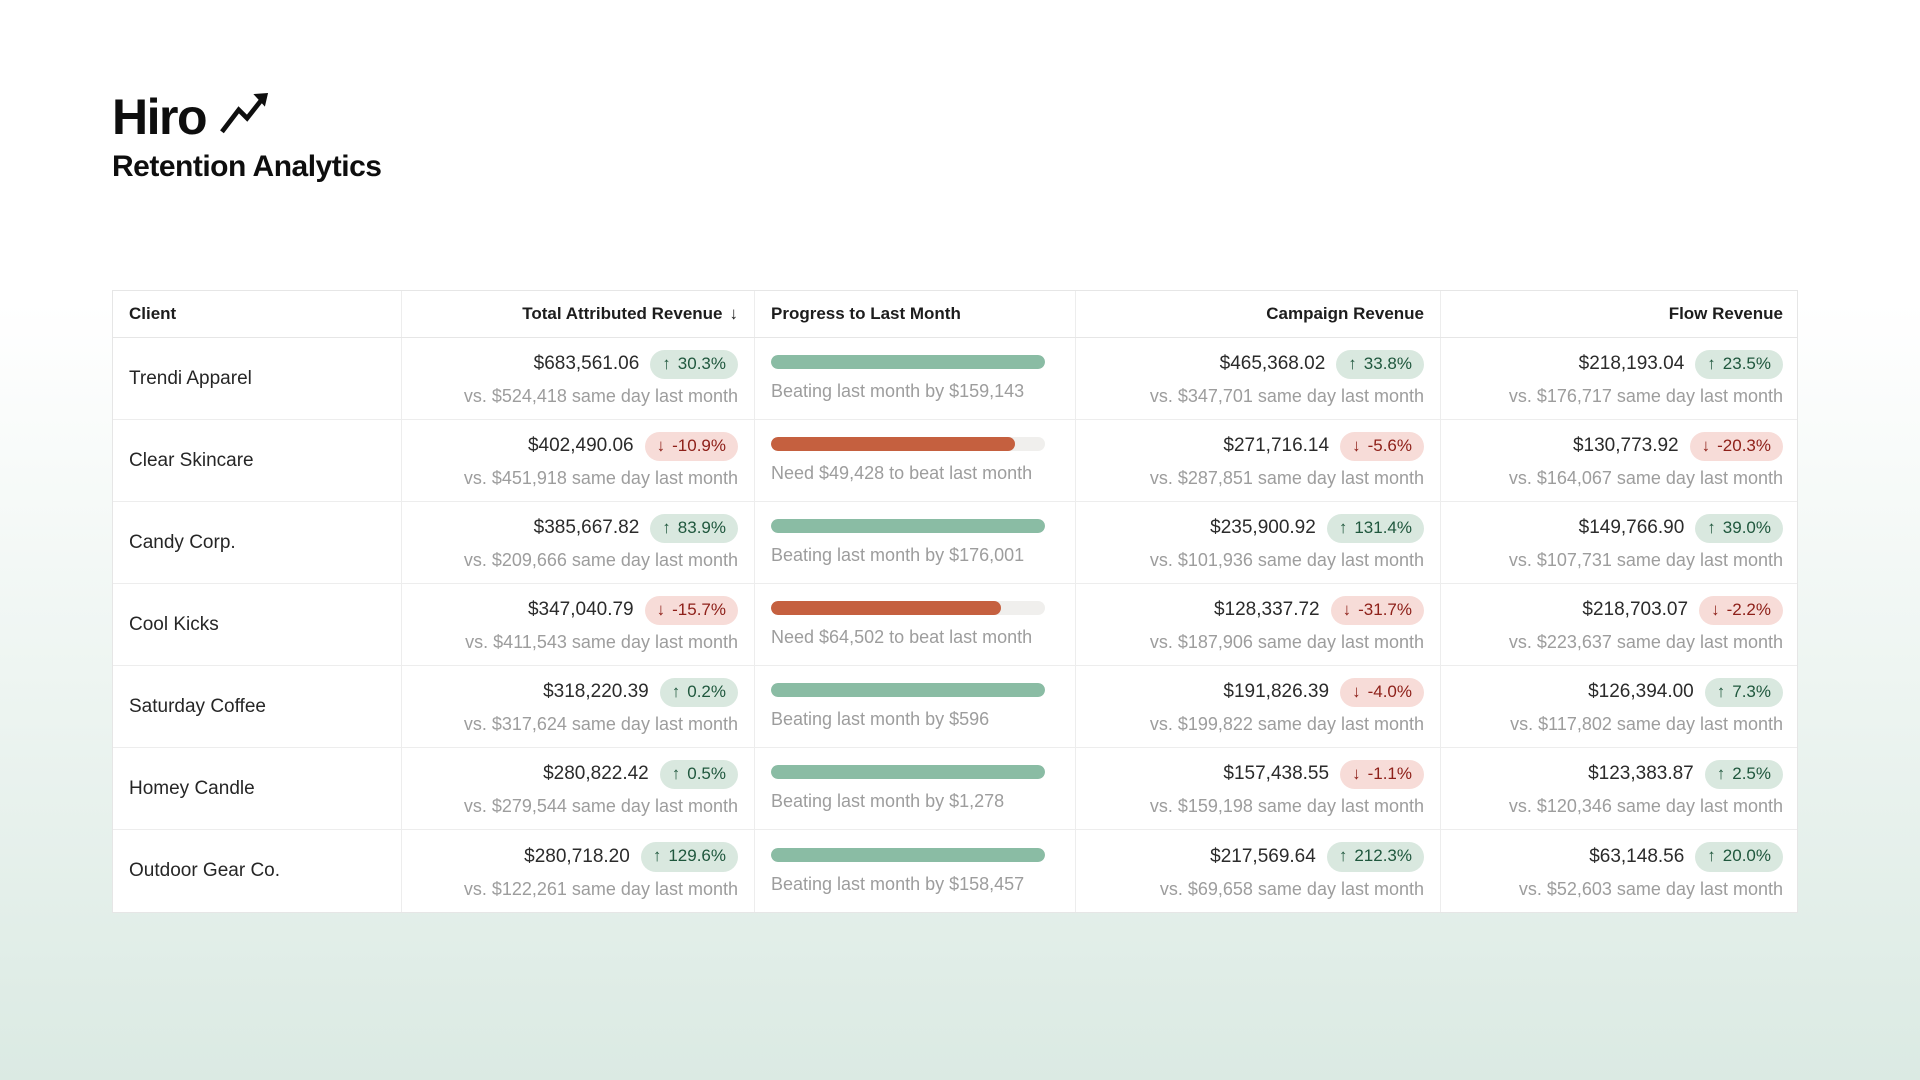 Image resolution: width=1920 pixels, height=1080 pixels. What do you see at coordinates (1258, 314) in the screenshot?
I see `column-header-campaign-revenue: Campaign Revenue` at bounding box center [1258, 314].